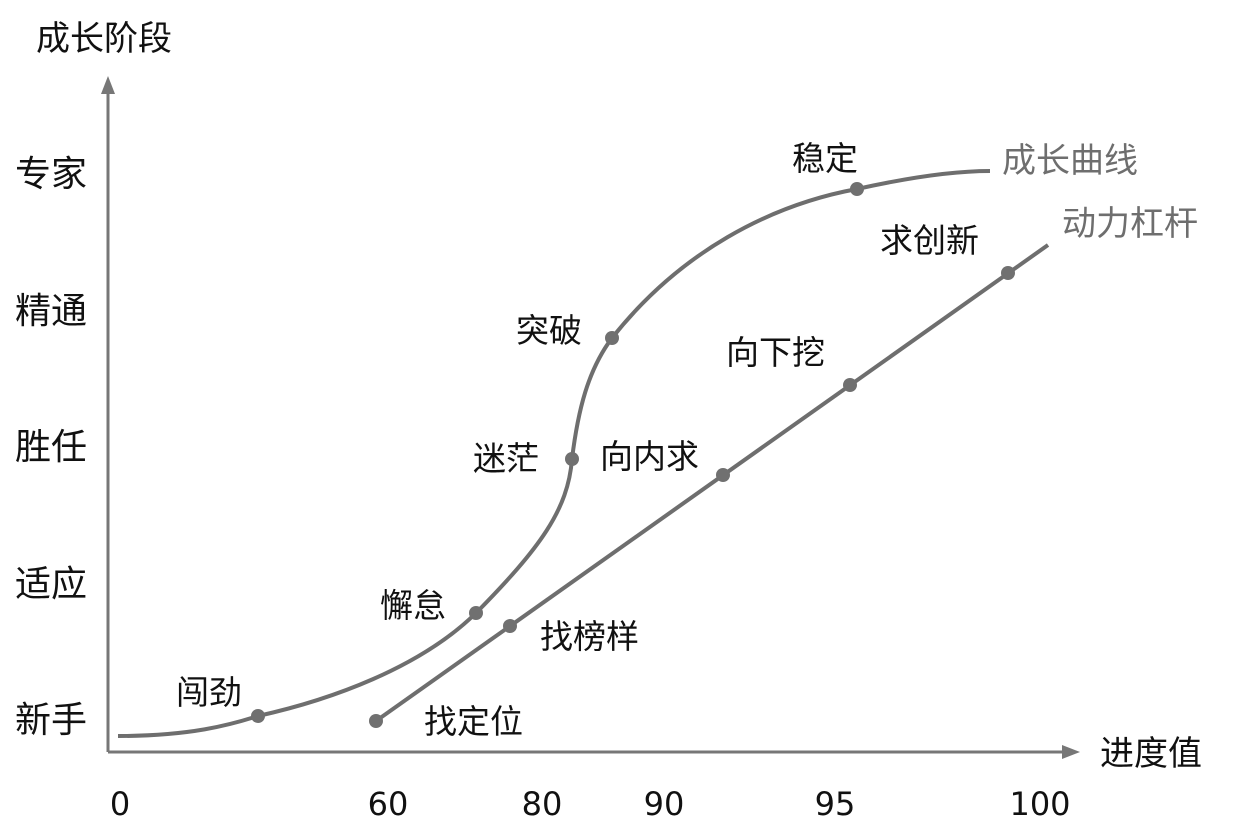  What do you see at coordinates (1151, 754) in the screenshot?
I see `x-axis-title: 进度值` at bounding box center [1151, 754].